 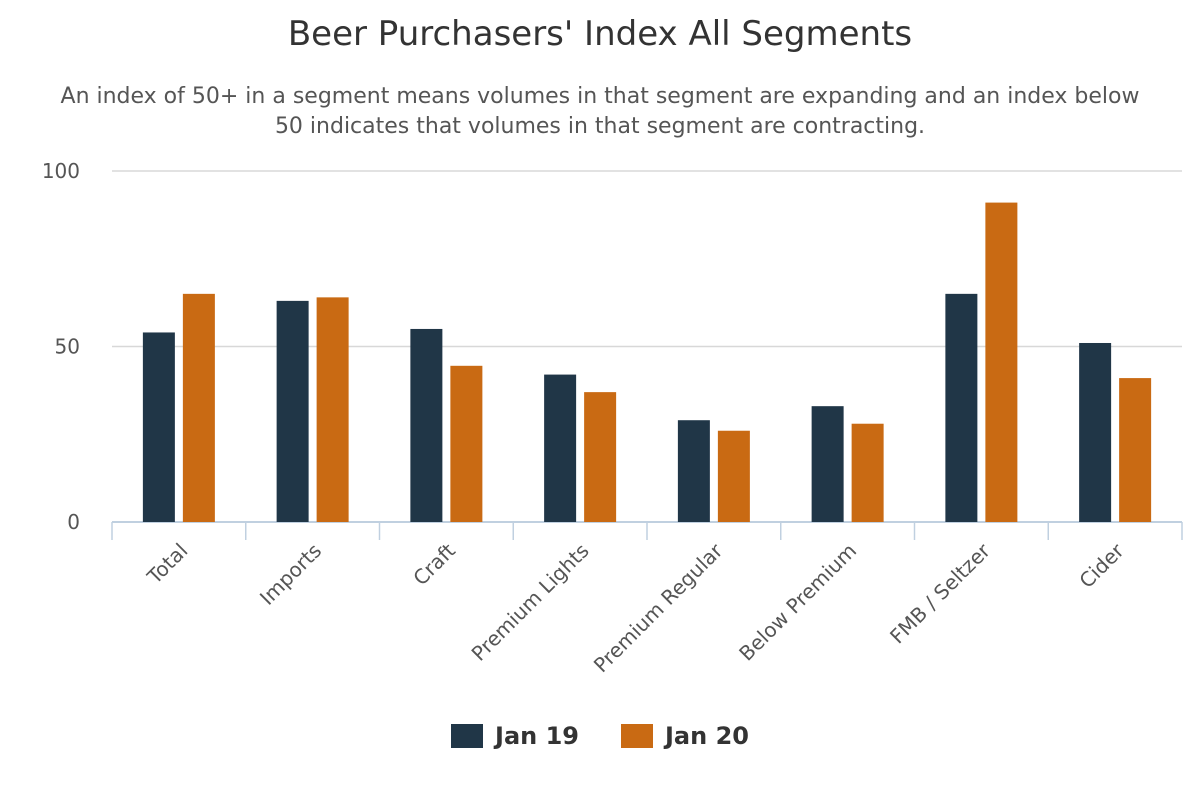 I want to click on bar-jan-20-craft, so click(x=466, y=443).